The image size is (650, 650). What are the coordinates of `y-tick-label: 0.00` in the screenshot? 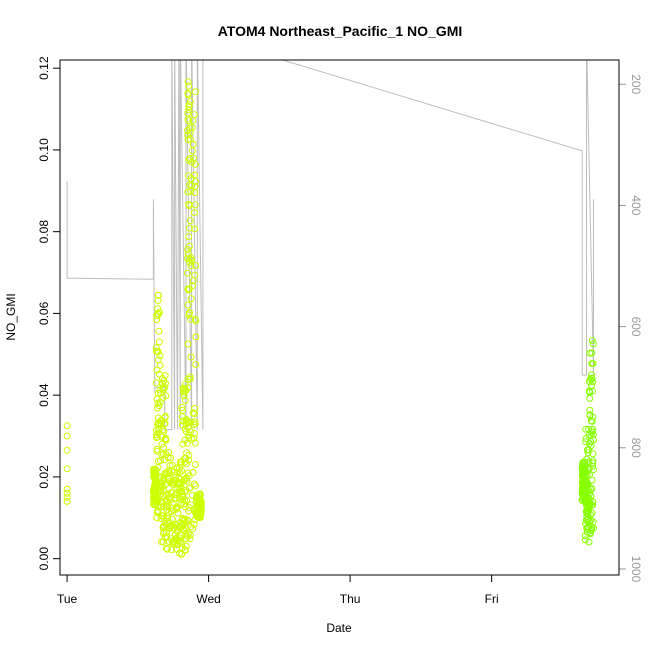 It's located at (44, 559).